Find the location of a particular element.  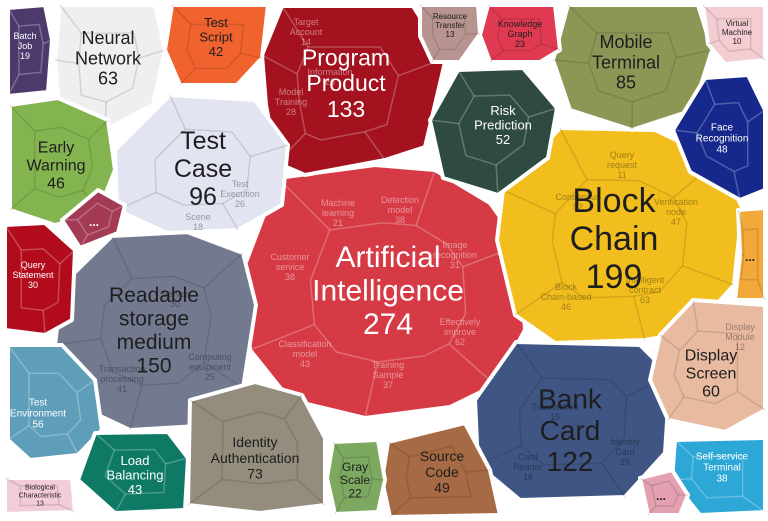

sub-label-name: Training is located at coordinates (291, 102).